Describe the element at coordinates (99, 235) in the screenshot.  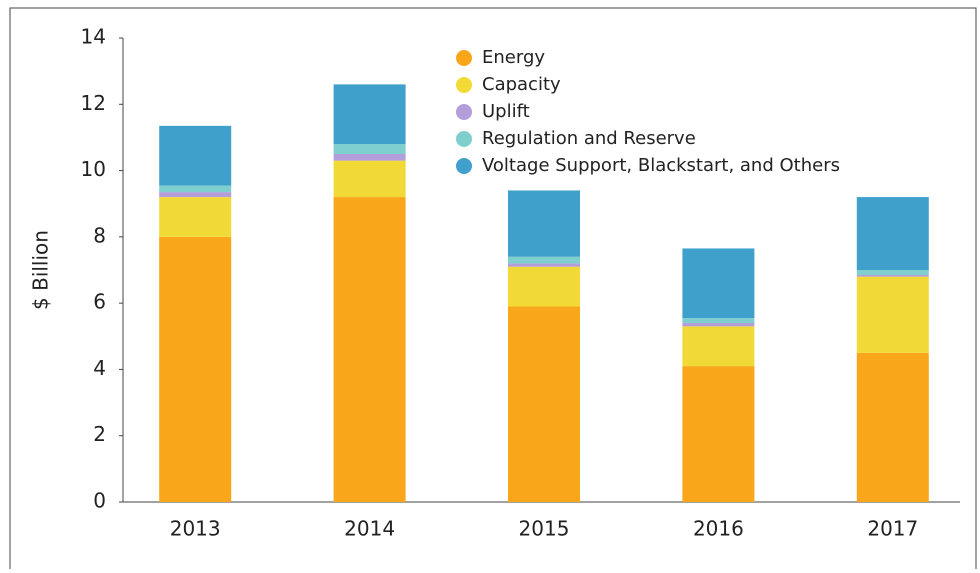
I see `y-tick-label: 8` at that location.